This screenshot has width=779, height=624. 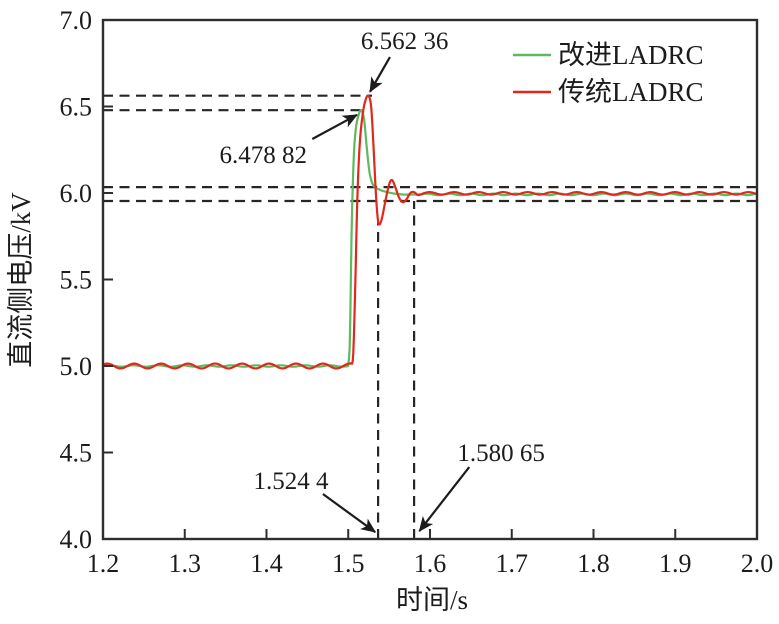 I want to click on x-tick-label: 1.7, so click(x=512, y=563).